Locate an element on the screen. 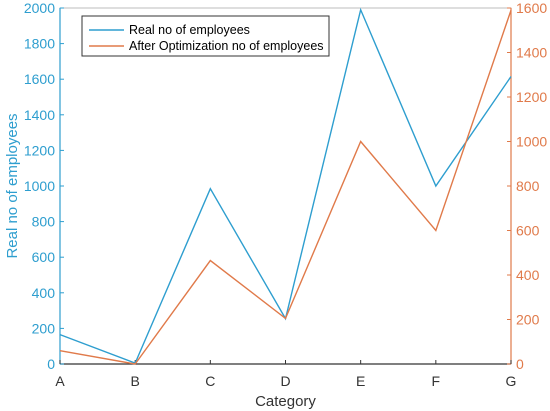 This screenshot has width=550, height=411. x-tick-label: F is located at coordinates (436, 381).